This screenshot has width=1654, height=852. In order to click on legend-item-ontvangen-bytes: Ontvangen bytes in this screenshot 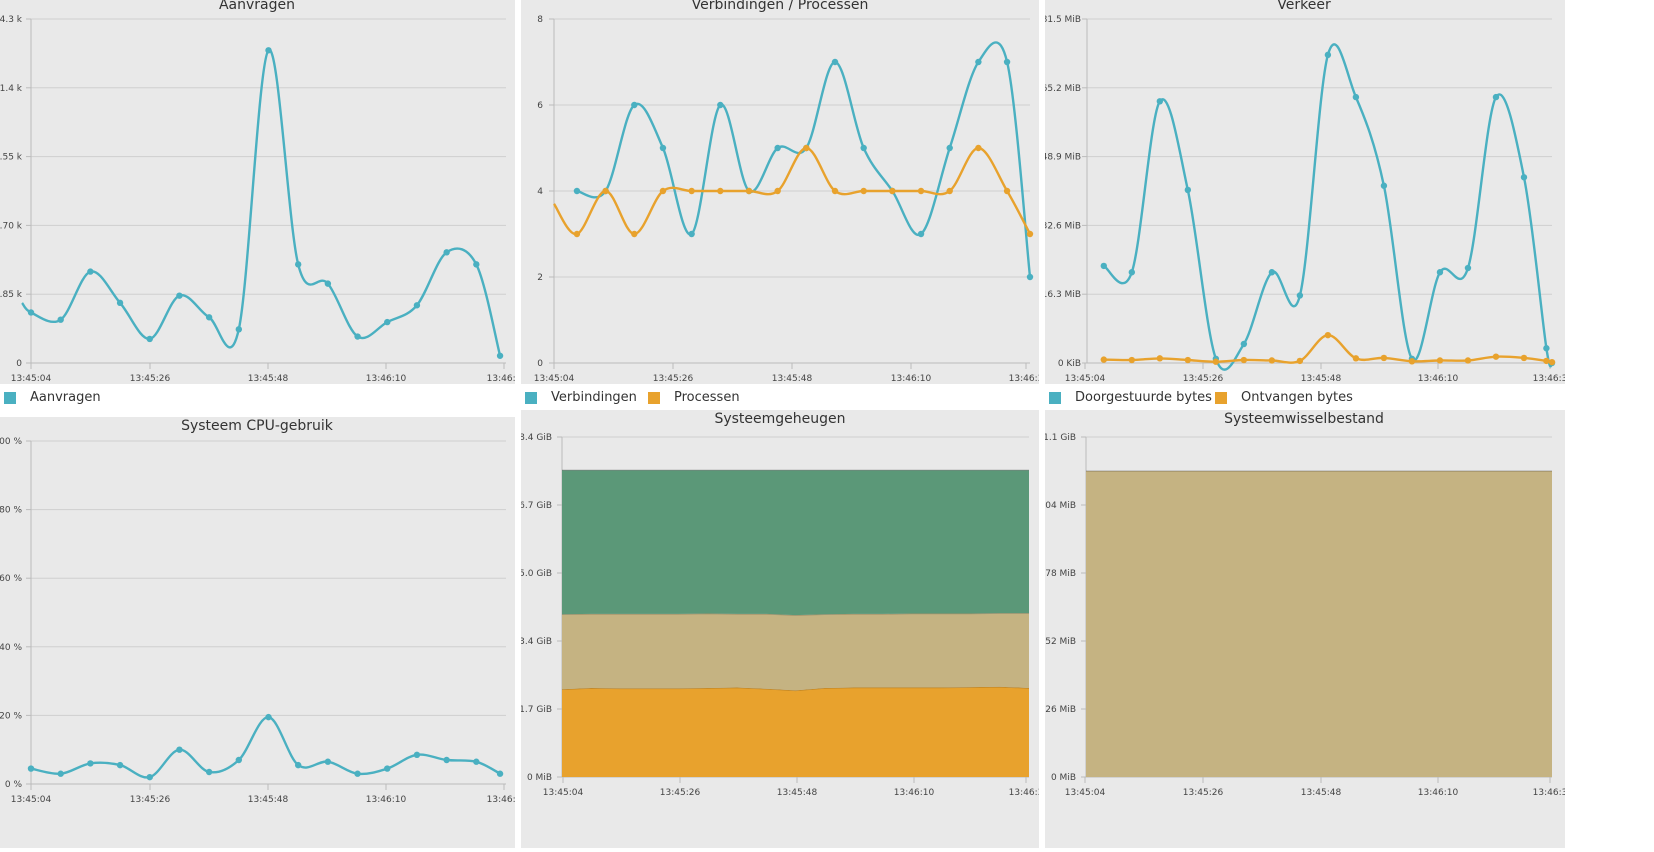, I will do `click(1284, 397)`.